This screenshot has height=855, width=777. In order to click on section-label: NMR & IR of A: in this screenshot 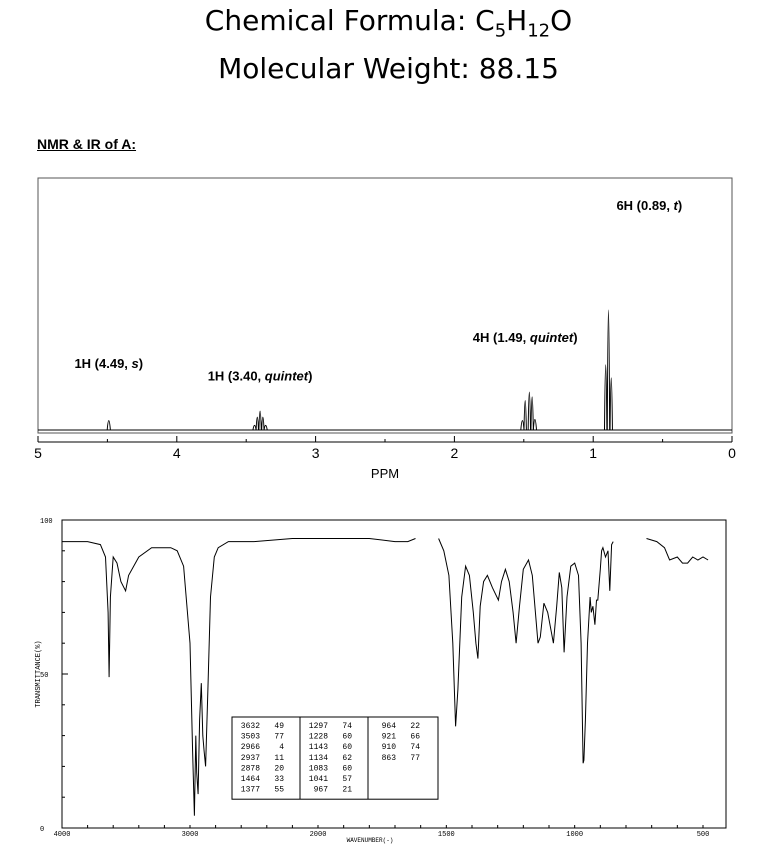, I will do `click(87, 144)`.